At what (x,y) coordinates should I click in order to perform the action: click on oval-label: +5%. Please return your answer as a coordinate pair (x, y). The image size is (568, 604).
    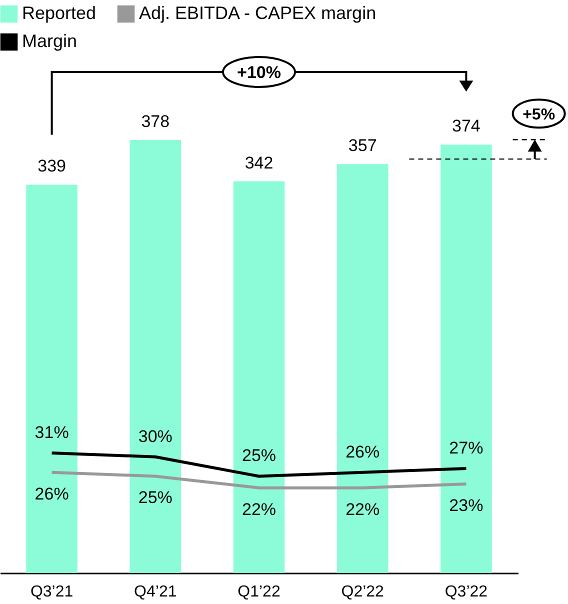
    Looking at the image, I should click on (539, 113).